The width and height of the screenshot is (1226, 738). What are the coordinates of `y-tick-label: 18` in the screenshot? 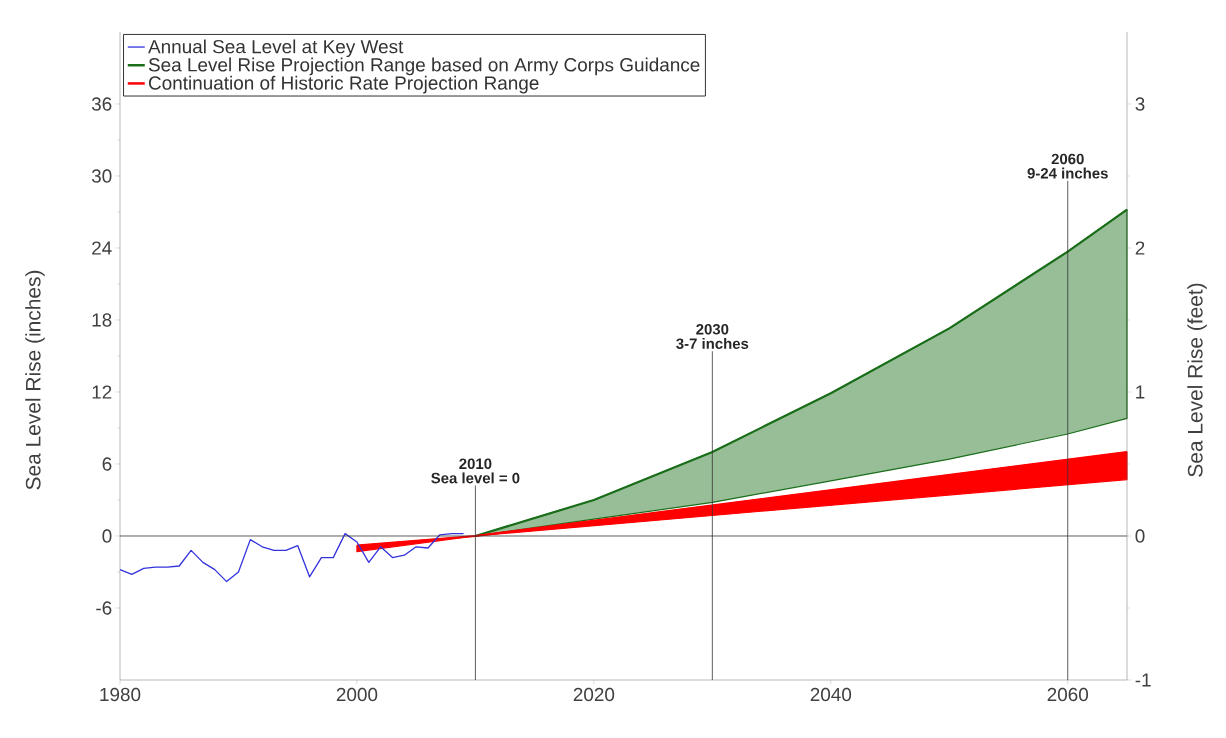 It's located at (102, 320).